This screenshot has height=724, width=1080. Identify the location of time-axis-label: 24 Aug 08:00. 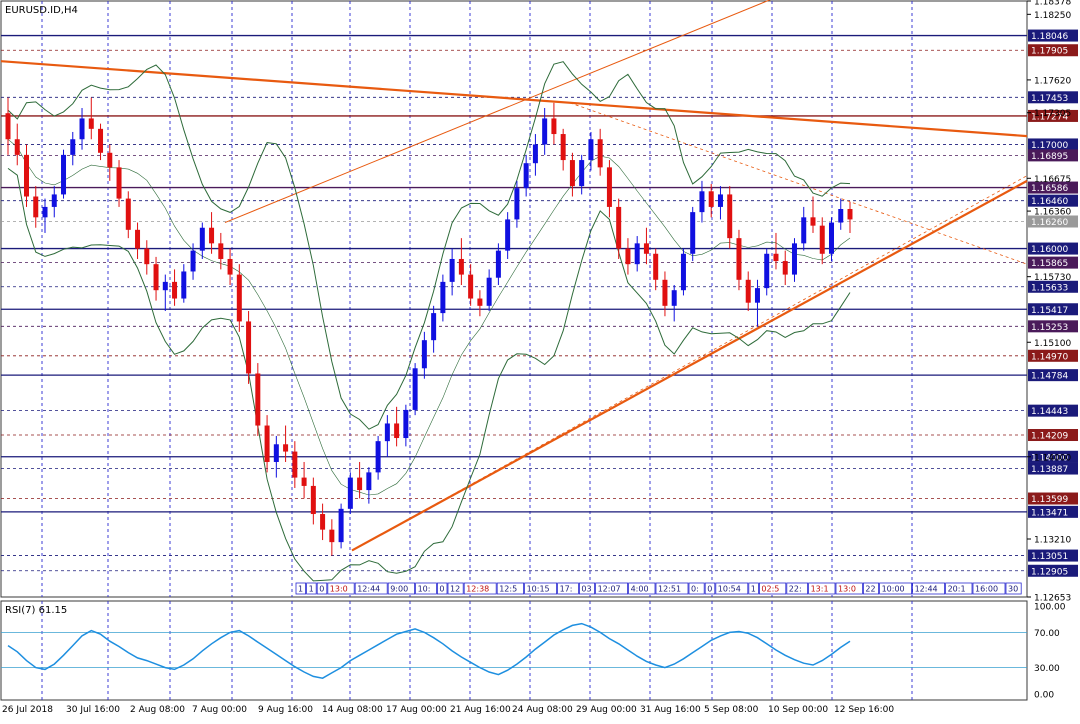
(542, 710).